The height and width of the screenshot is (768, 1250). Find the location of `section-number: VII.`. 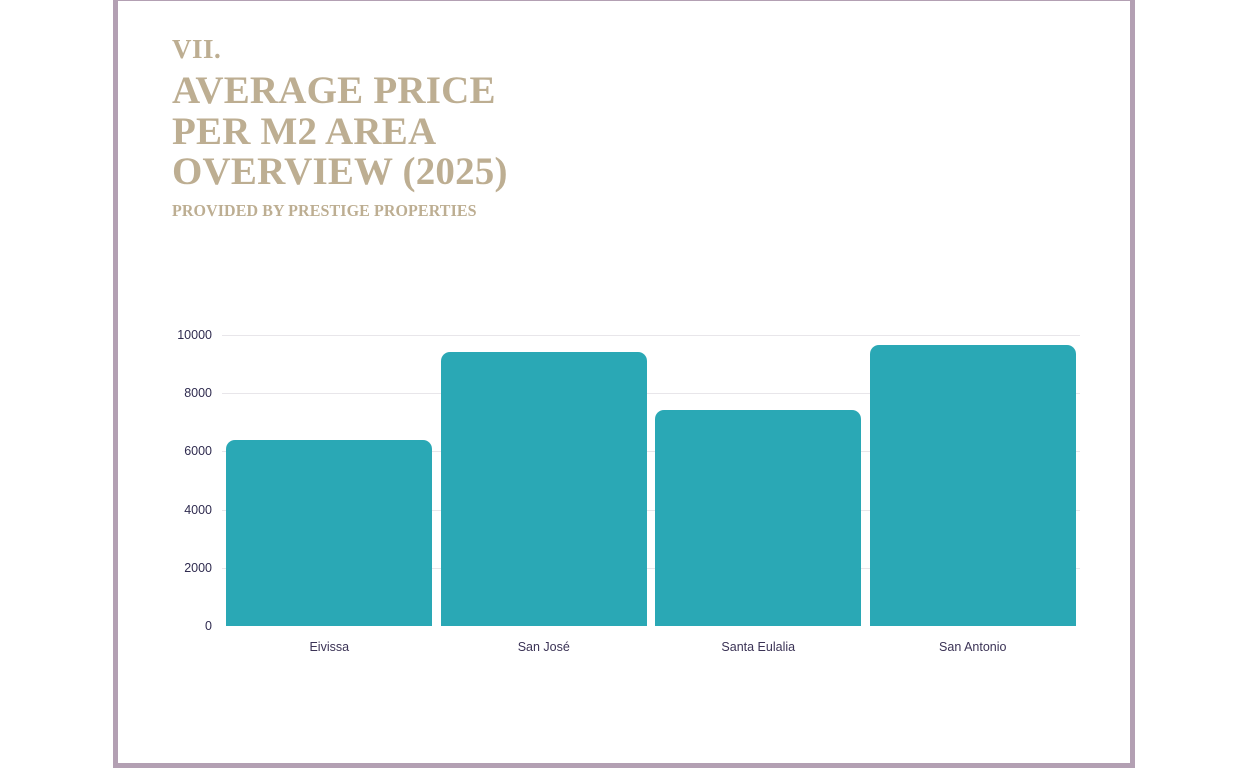

section-number: VII. is located at coordinates (197, 49).